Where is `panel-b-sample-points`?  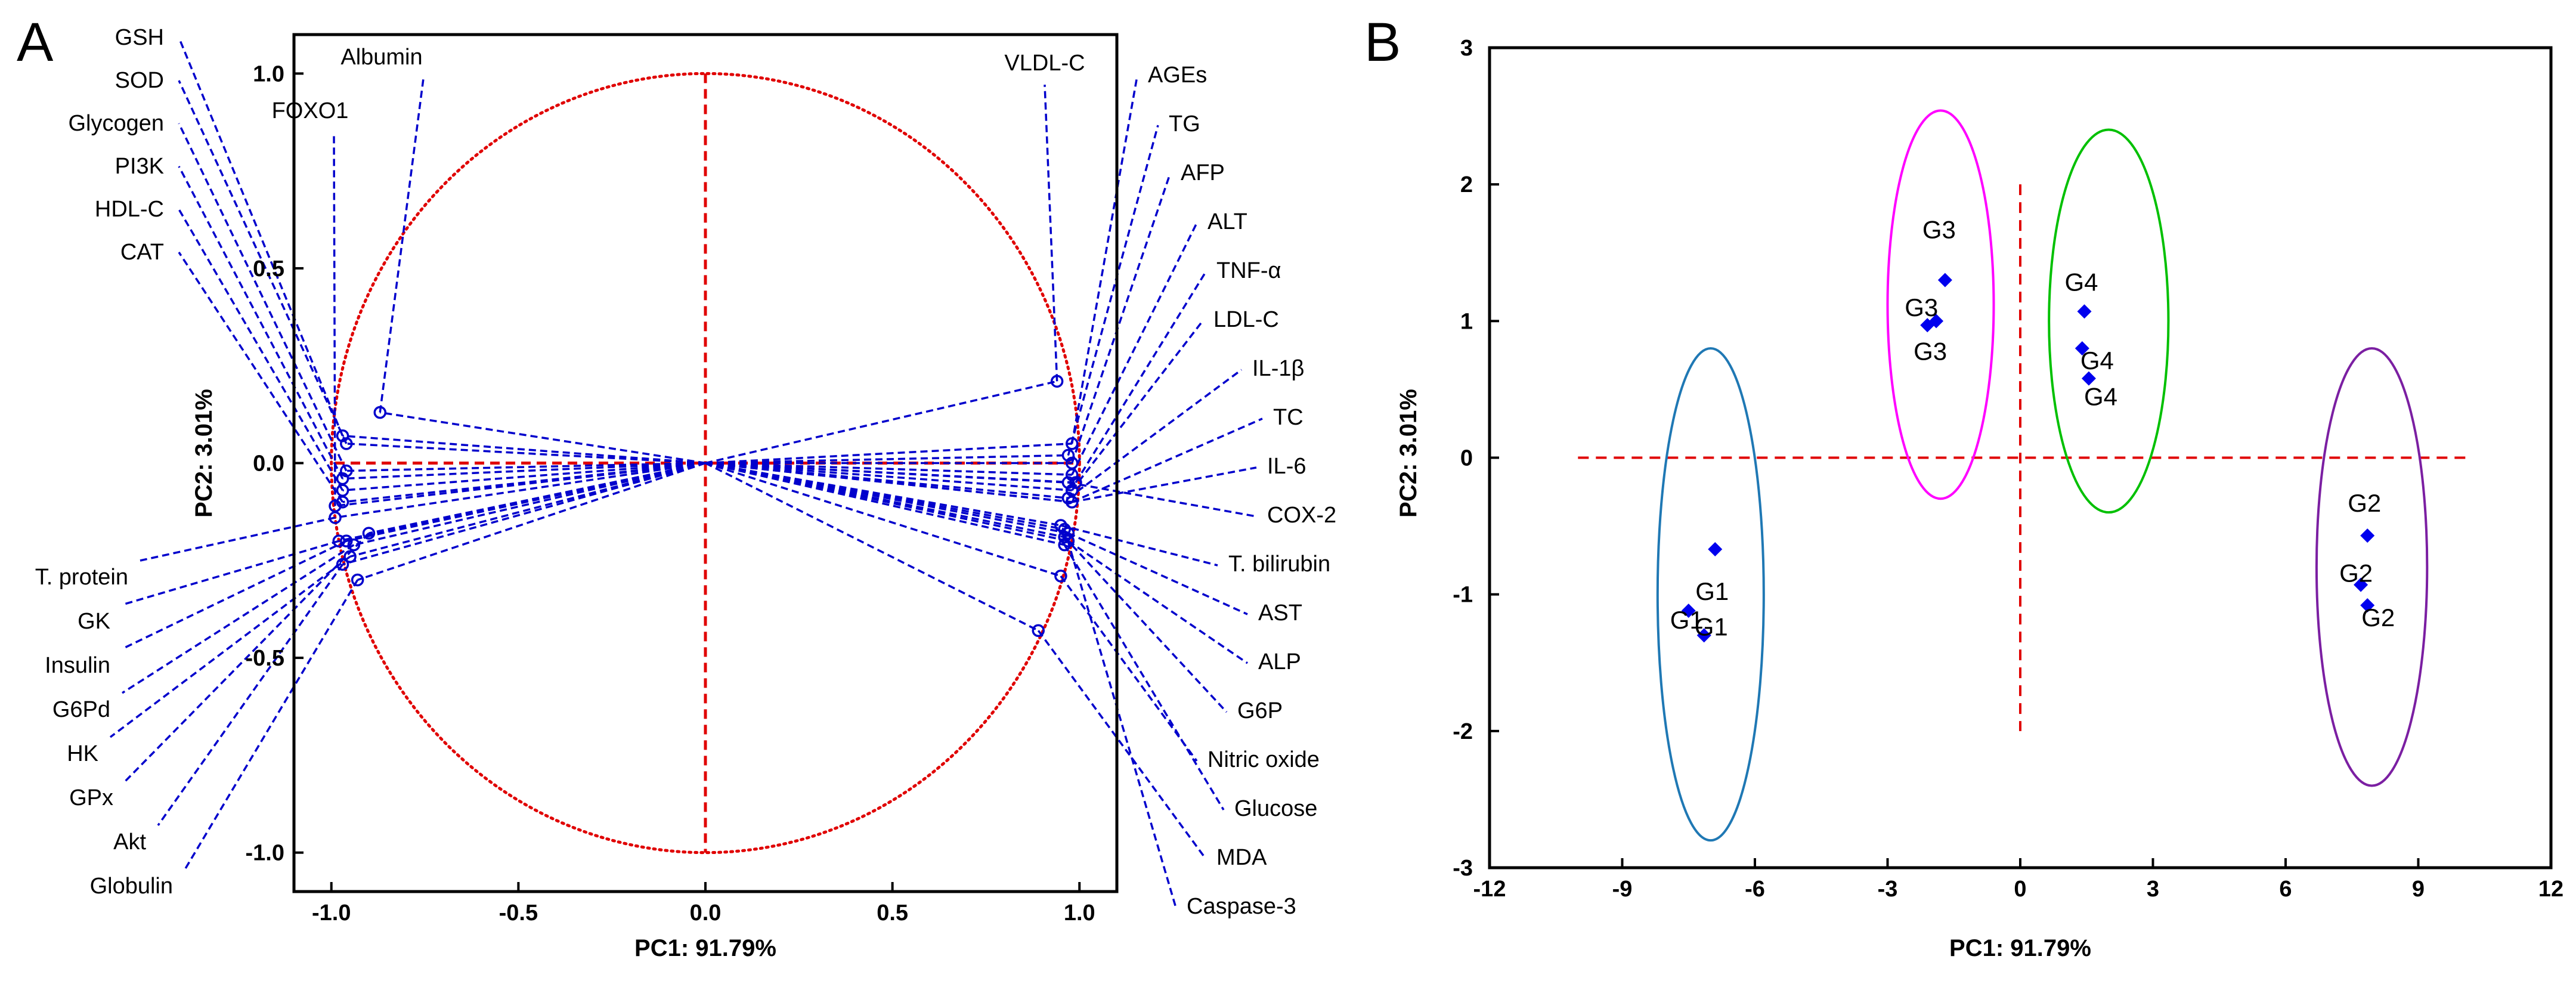
panel-b-sample-points is located at coordinates (2028, 458).